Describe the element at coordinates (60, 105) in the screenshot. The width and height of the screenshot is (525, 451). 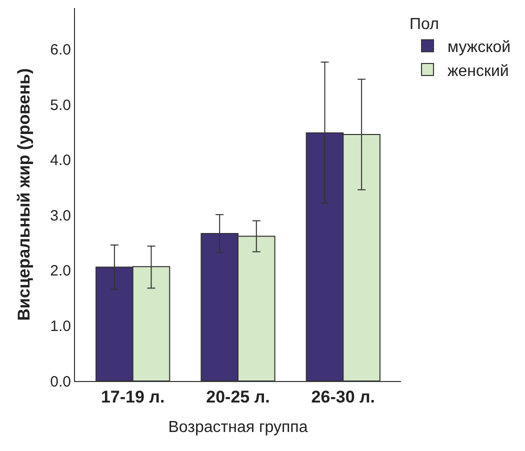
I see `y-tick-label: 5.0` at that location.